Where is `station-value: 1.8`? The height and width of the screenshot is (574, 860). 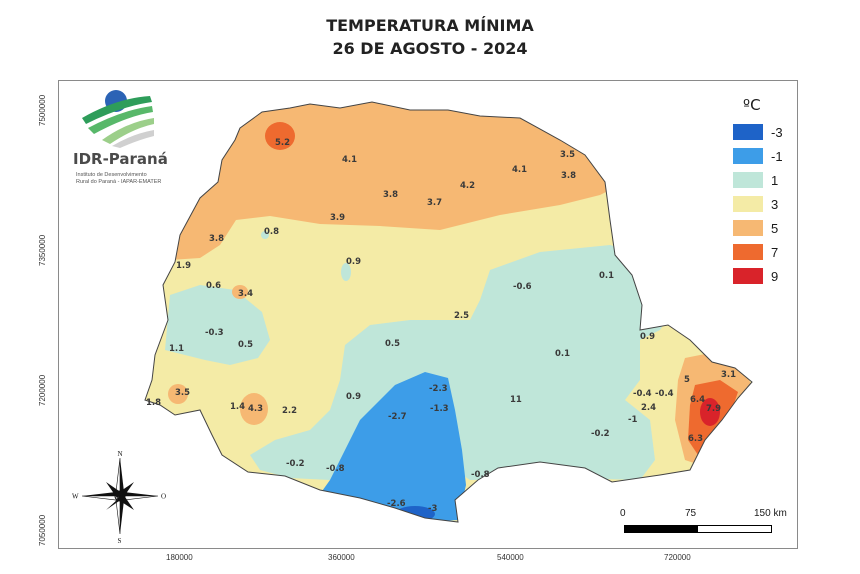 station-value: 1.8 is located at coordinates (153, 403).